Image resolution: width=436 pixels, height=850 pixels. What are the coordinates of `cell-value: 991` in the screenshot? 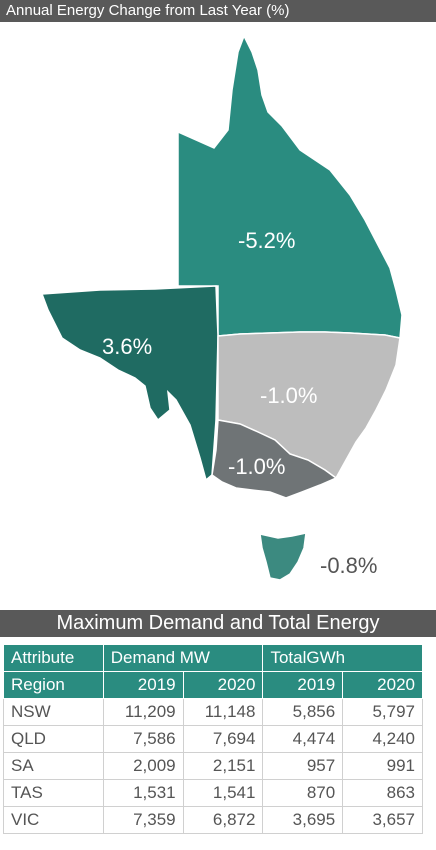 It's located at (382, 766).